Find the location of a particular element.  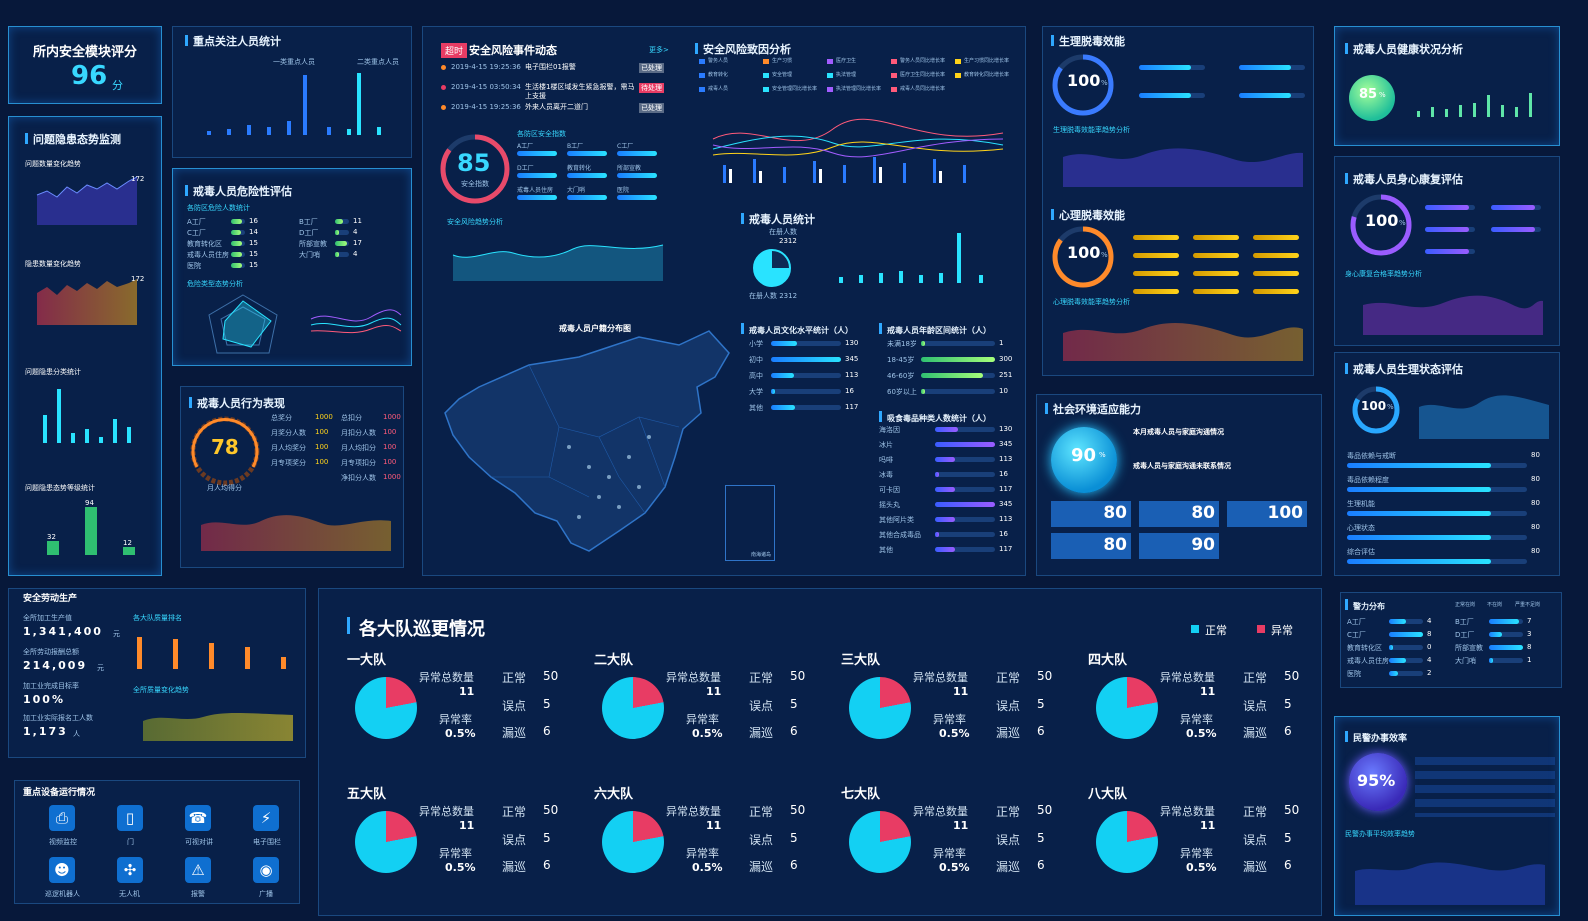

patrol-team-card: 三大队 异常总数量 11 异常率 0.5% 正常 50 误点 5 漏巡 6 is located at coordinates (961, 709).